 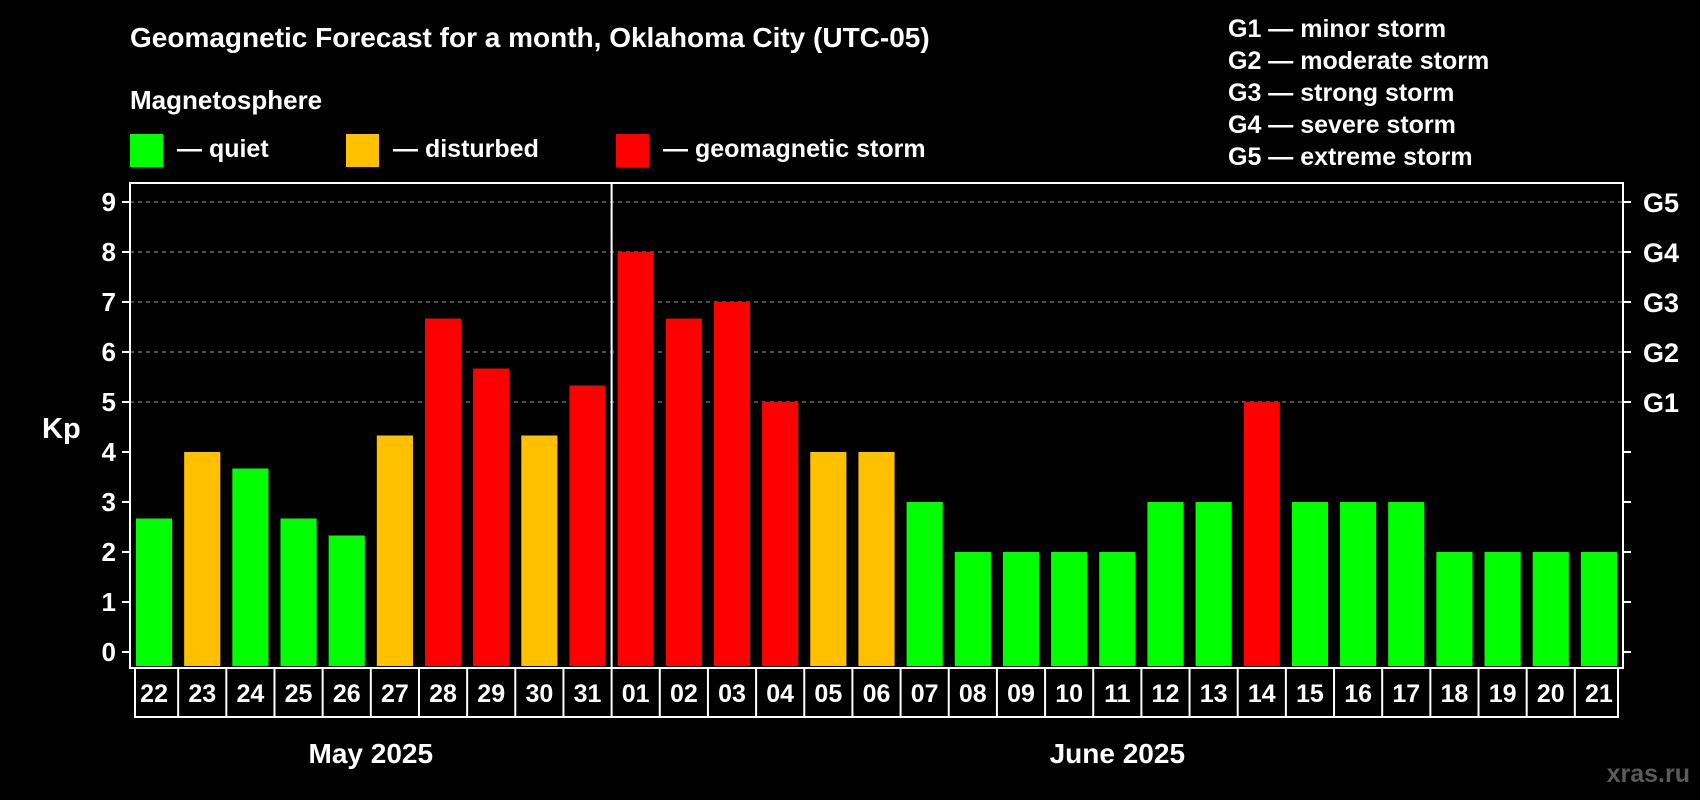 I want to click on y-tick-label-2: 2, so click(x=109, y=552).